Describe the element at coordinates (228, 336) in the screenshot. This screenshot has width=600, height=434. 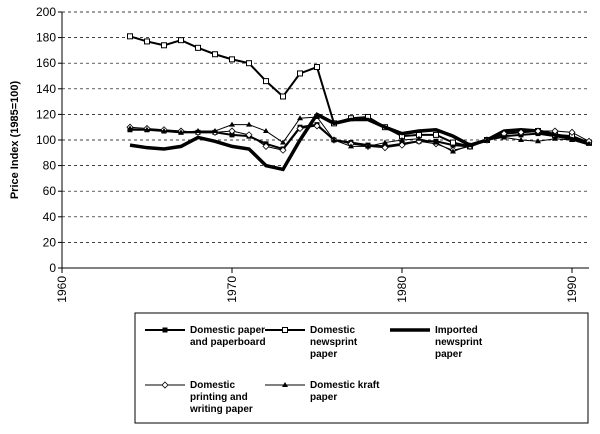
I see `legend-label: Domestic paper and paperboard` at that location.